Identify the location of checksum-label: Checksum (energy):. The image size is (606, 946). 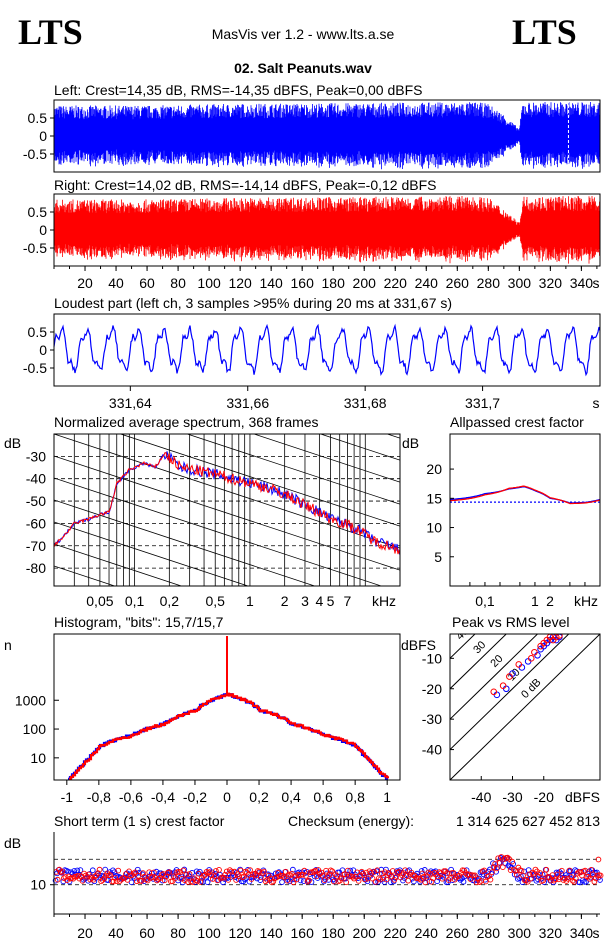
(351, 821).